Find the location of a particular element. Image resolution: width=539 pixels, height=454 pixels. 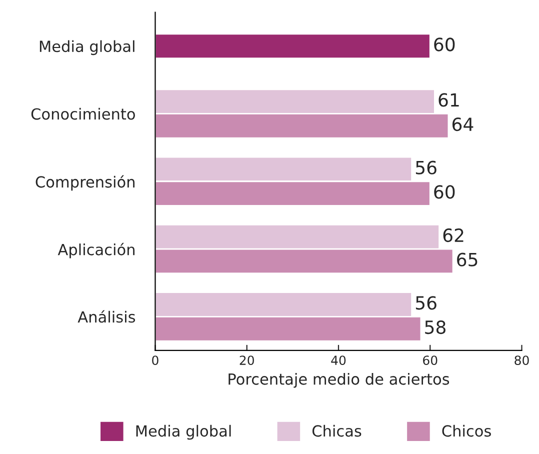

y-tick-label: Comprensión is located at coordinates (85, 183).